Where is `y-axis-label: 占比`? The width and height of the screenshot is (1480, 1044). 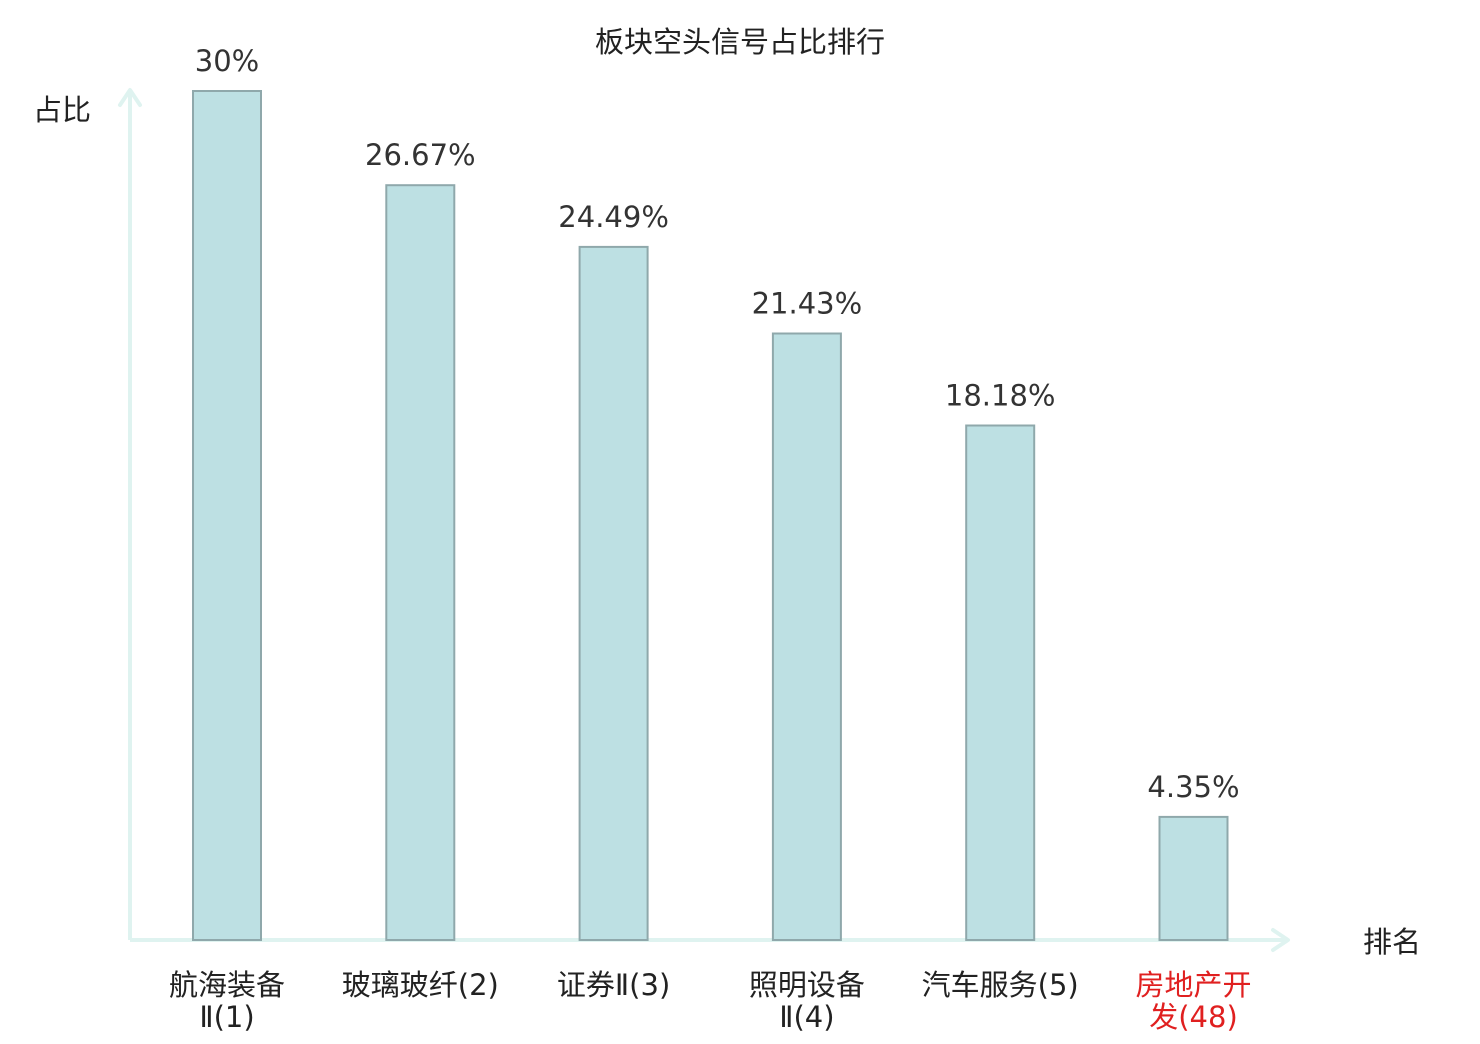 y-axis-label: 占比 is located at coordinates (62, 110).